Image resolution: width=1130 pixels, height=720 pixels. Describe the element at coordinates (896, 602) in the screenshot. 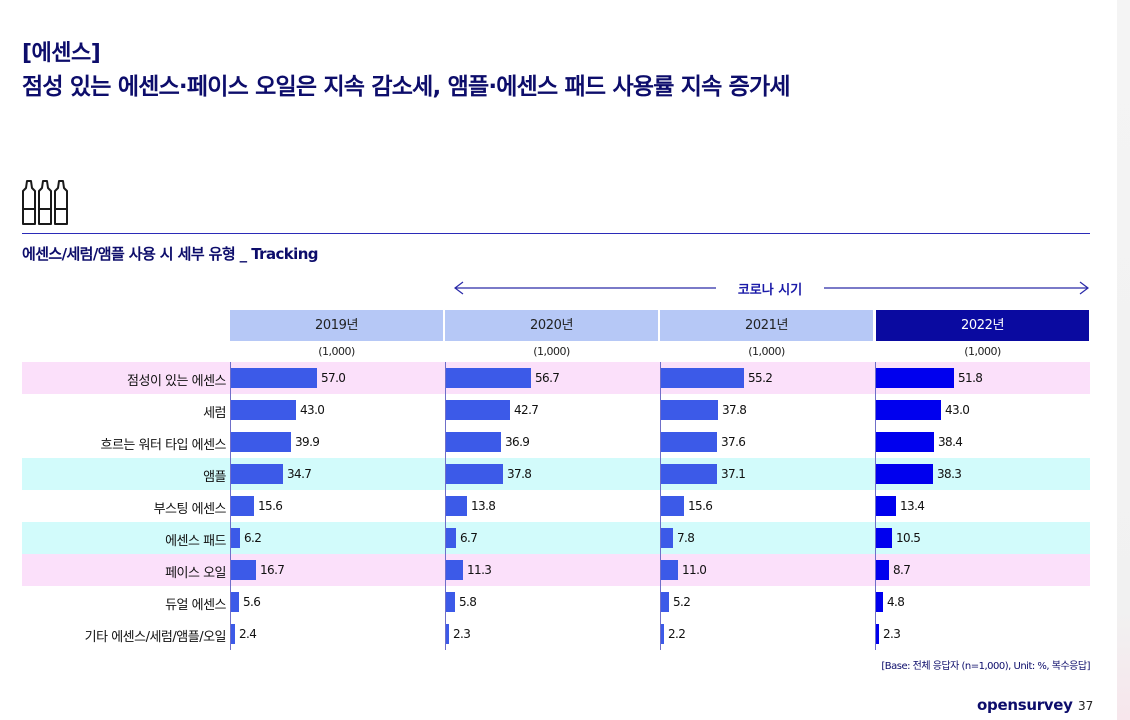

I see `data-label: 4.8` at that location.